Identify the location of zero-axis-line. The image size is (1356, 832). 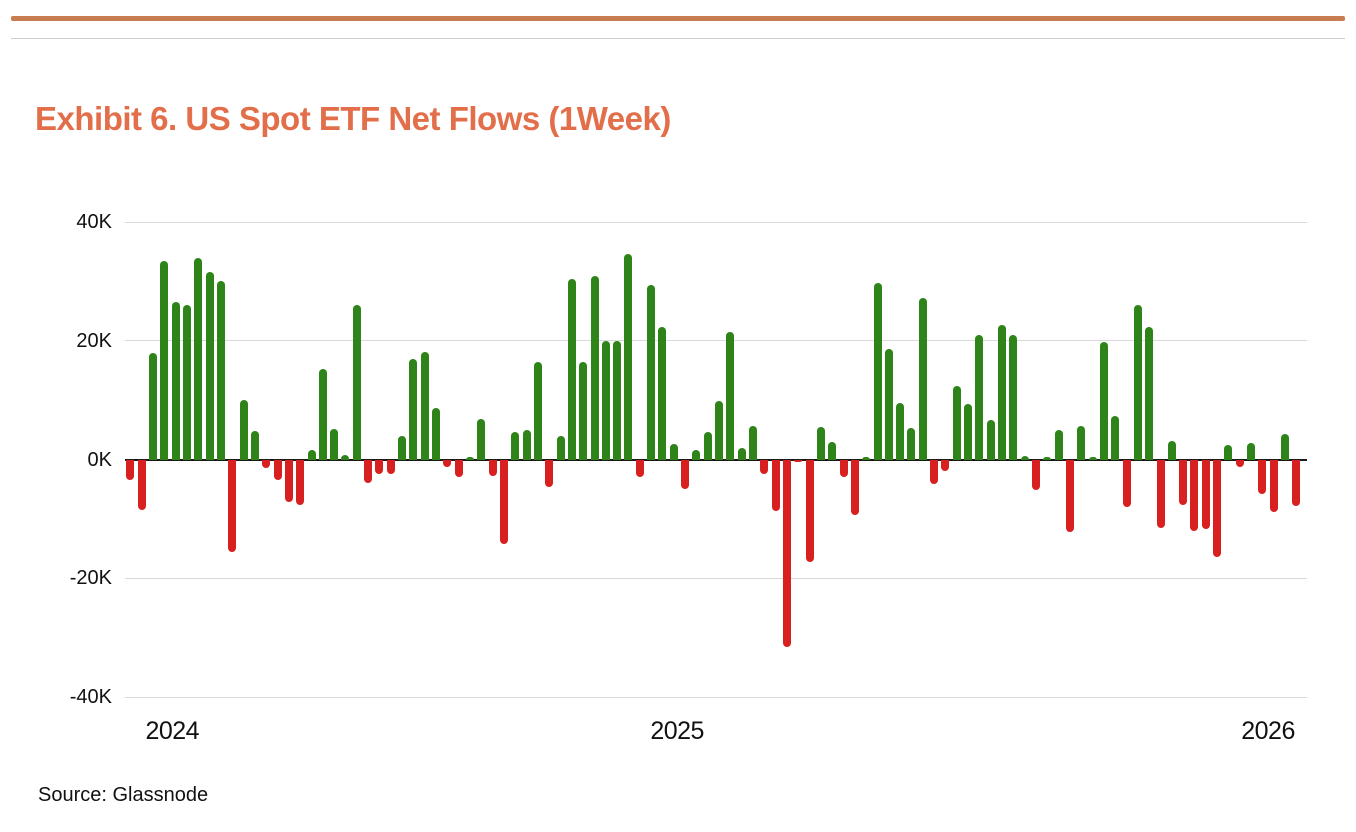
(716, 459).